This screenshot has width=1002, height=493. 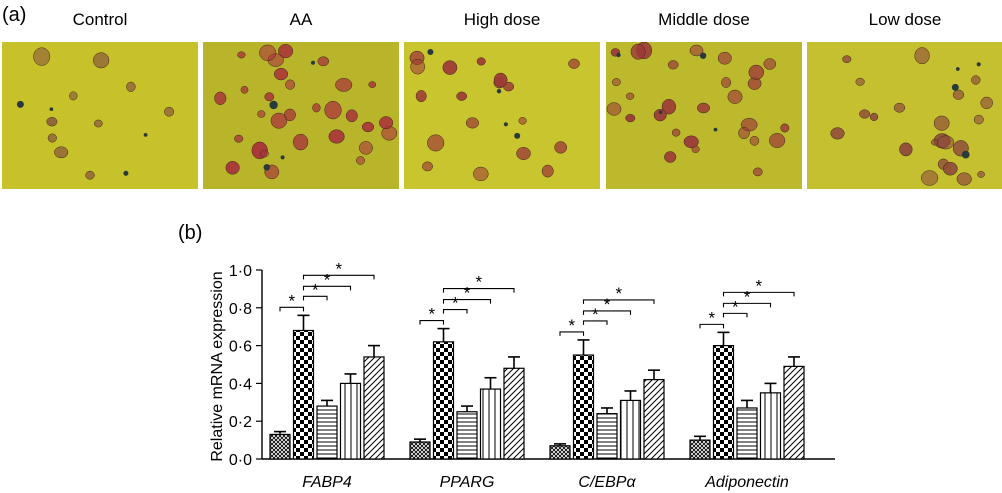 I want to click on micrograph-title: Middle dose, so click(x=704, y=19).